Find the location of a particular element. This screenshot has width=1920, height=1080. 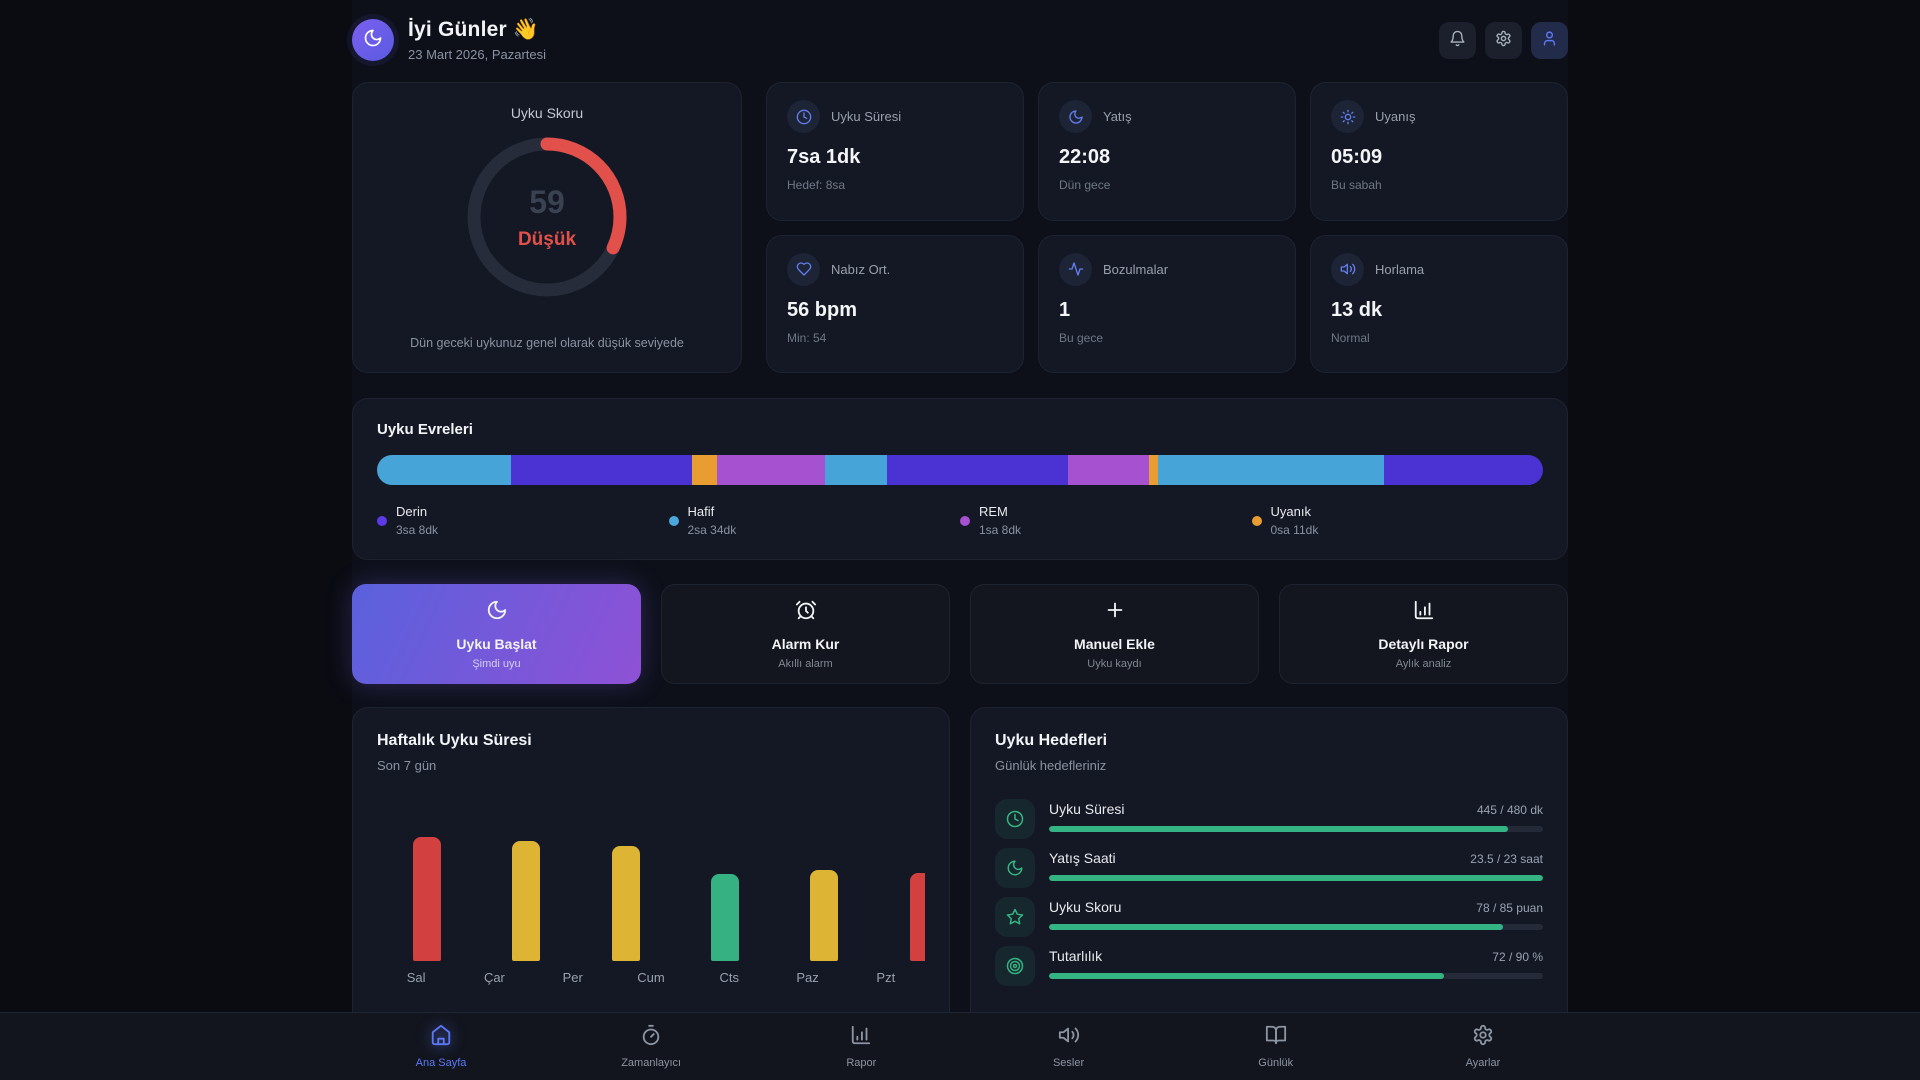

stat-sub: Bu sabah is located at coordinates (1356, 185).